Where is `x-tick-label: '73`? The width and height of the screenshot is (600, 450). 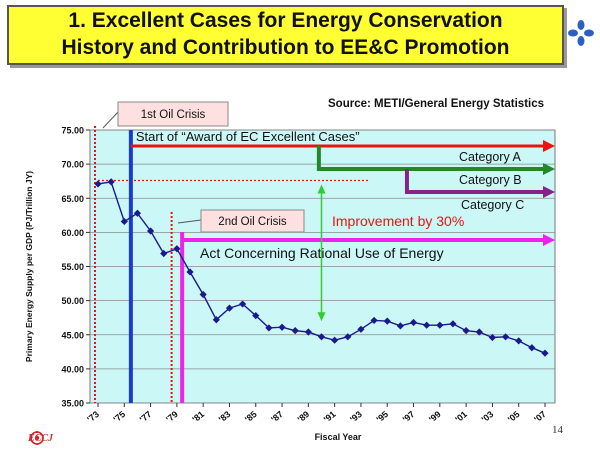 x-tick-label: '73 is located at coordinates (93, 416).